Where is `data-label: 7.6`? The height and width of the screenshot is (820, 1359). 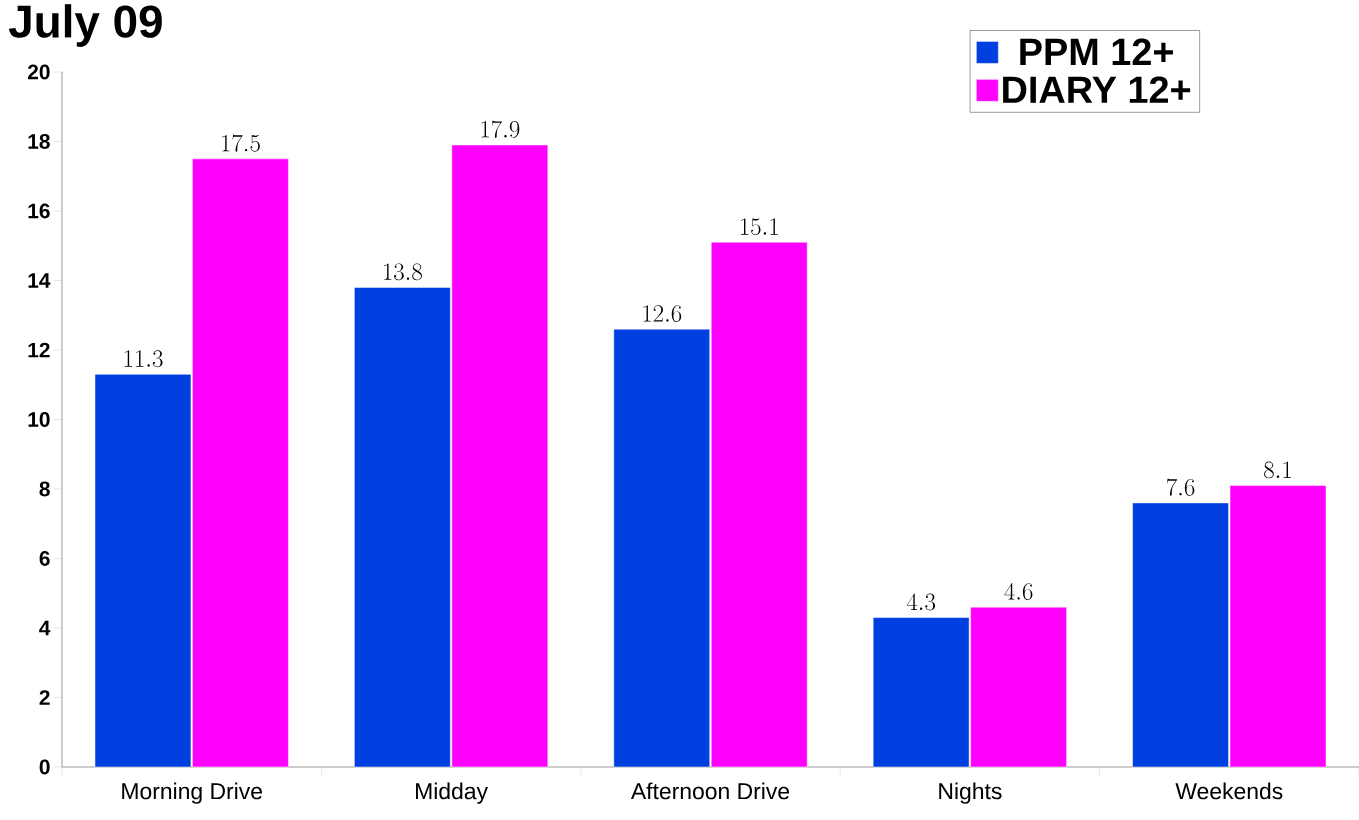 data-label: 7.6 is located at coordinates (1180, 487).